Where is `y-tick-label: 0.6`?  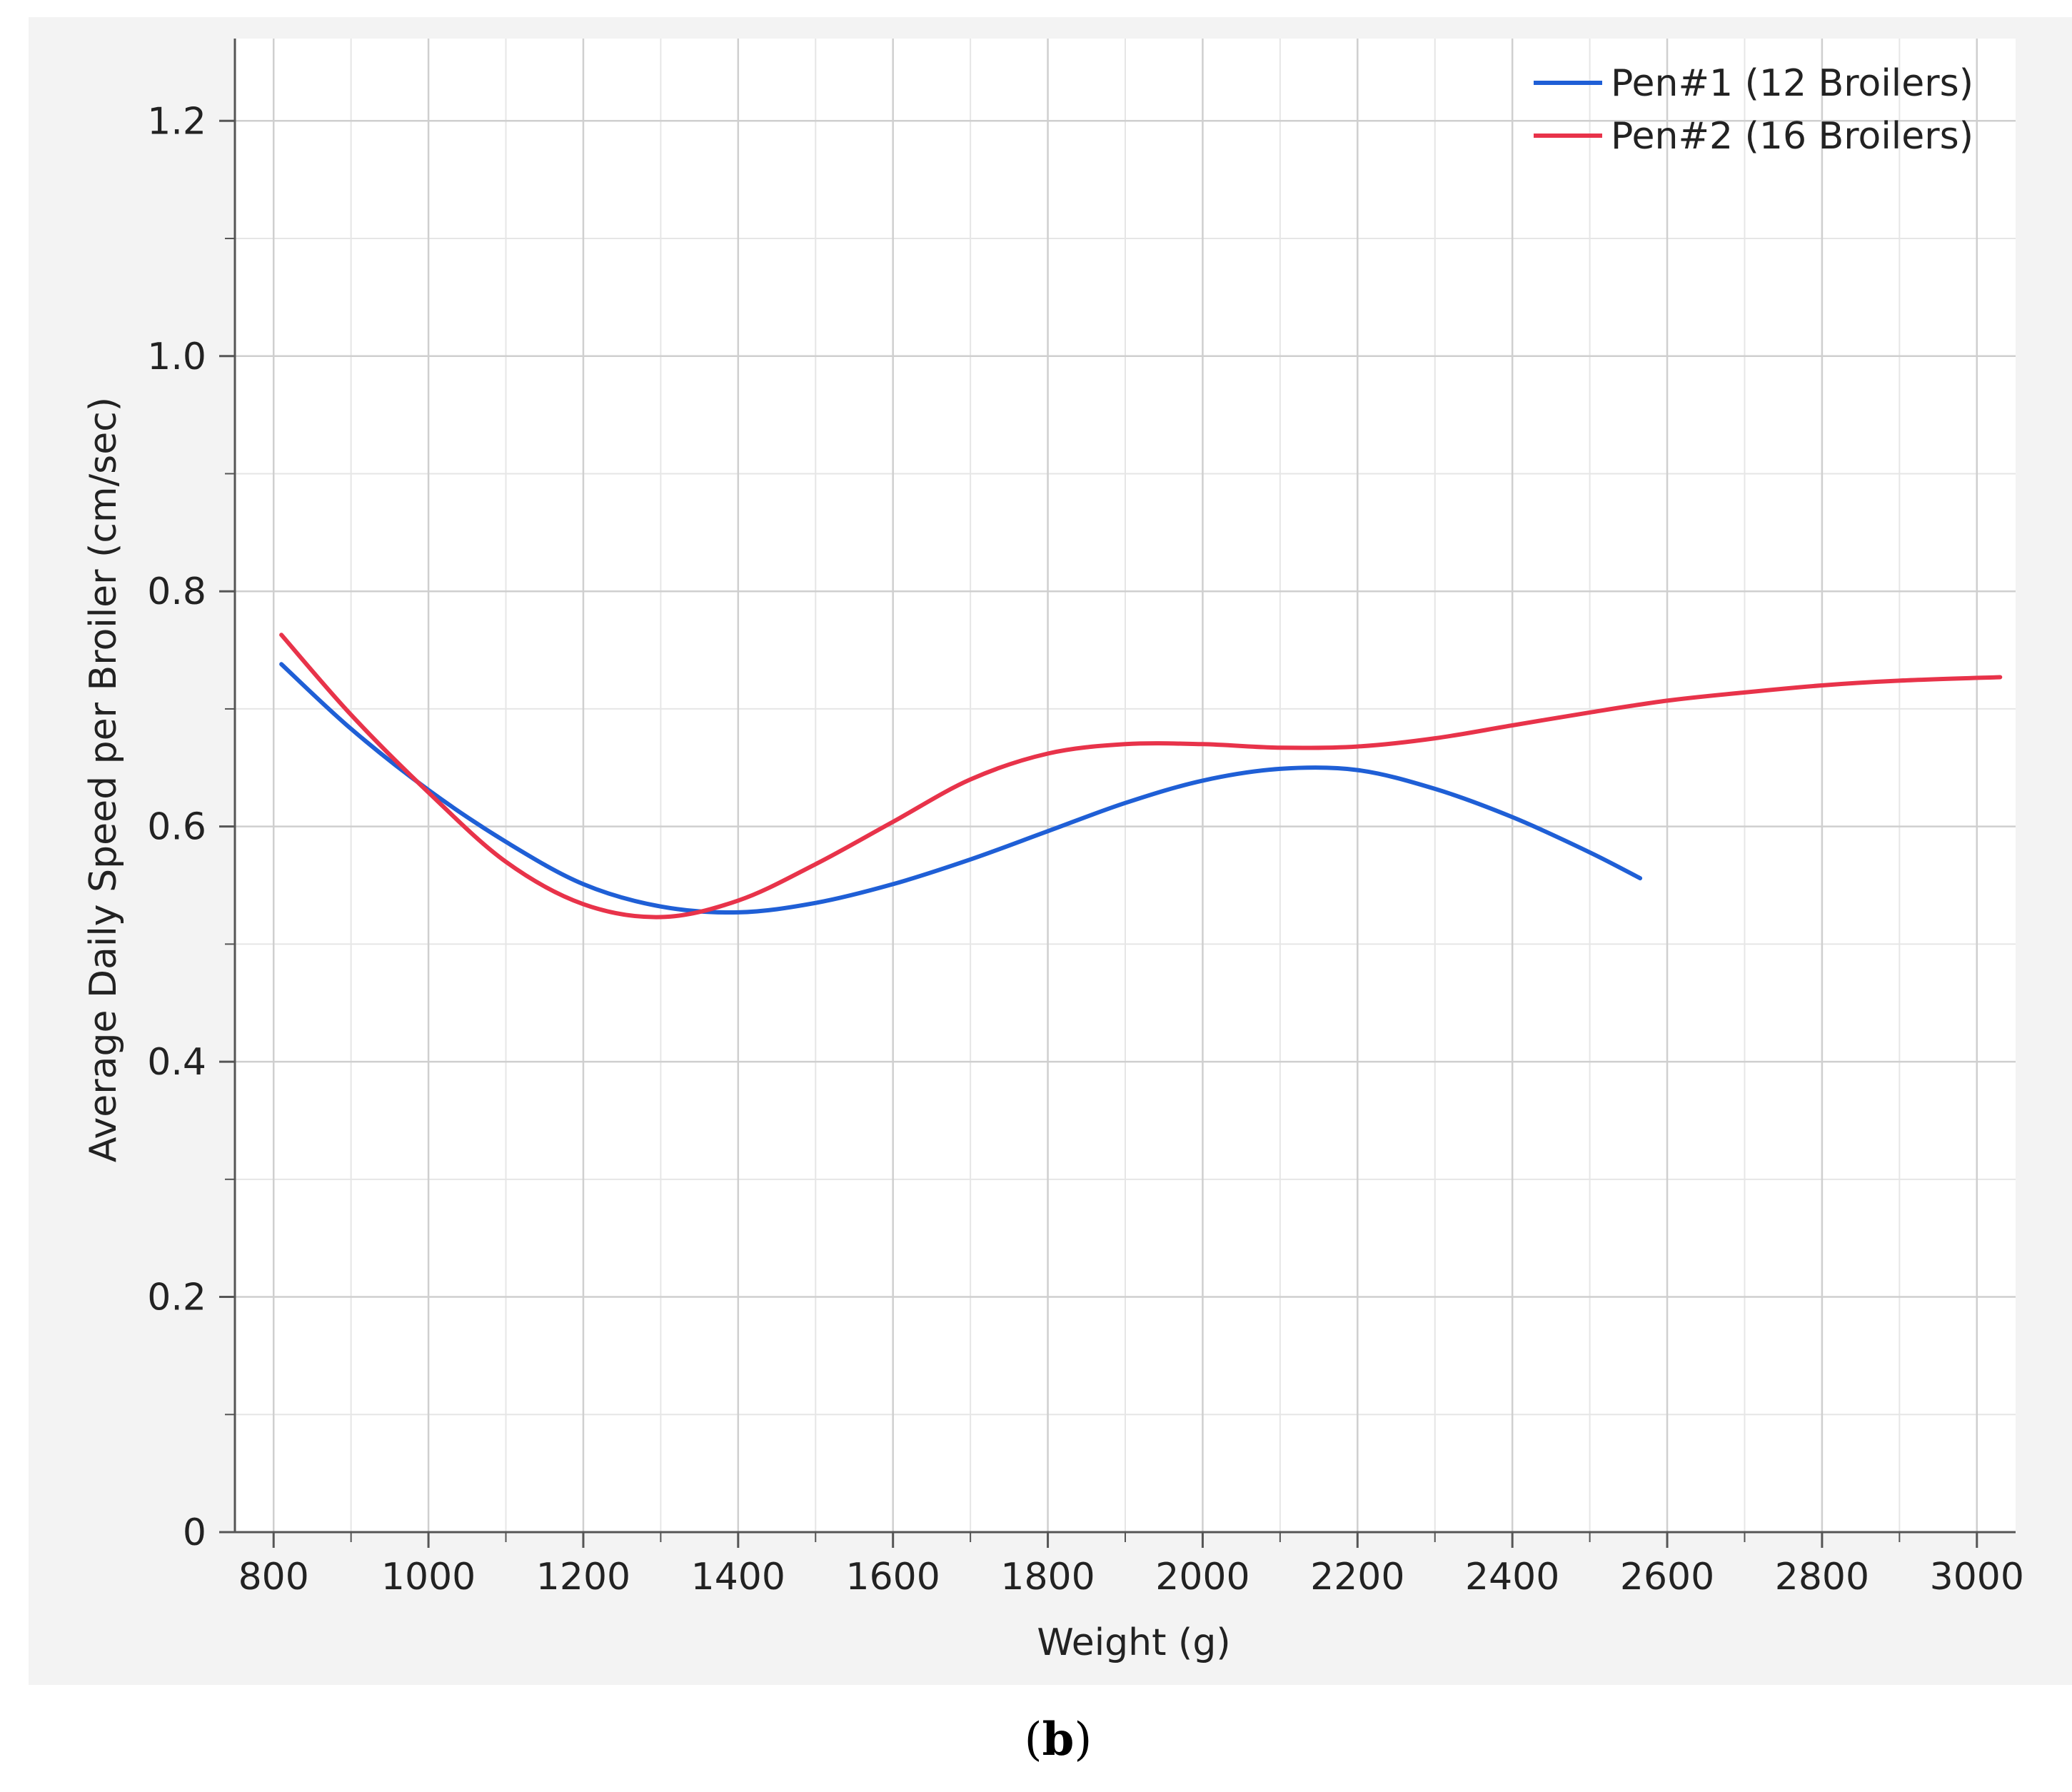 y-tick-label: 0.6 is located at coordinates (176, 827).